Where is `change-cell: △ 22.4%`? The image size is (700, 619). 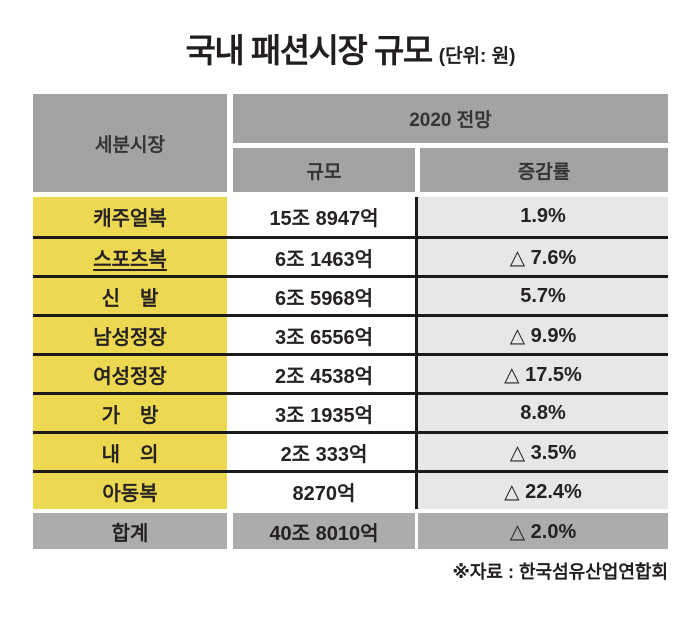 change-cell: △ 22.4% is located at coordinates (541, 491).